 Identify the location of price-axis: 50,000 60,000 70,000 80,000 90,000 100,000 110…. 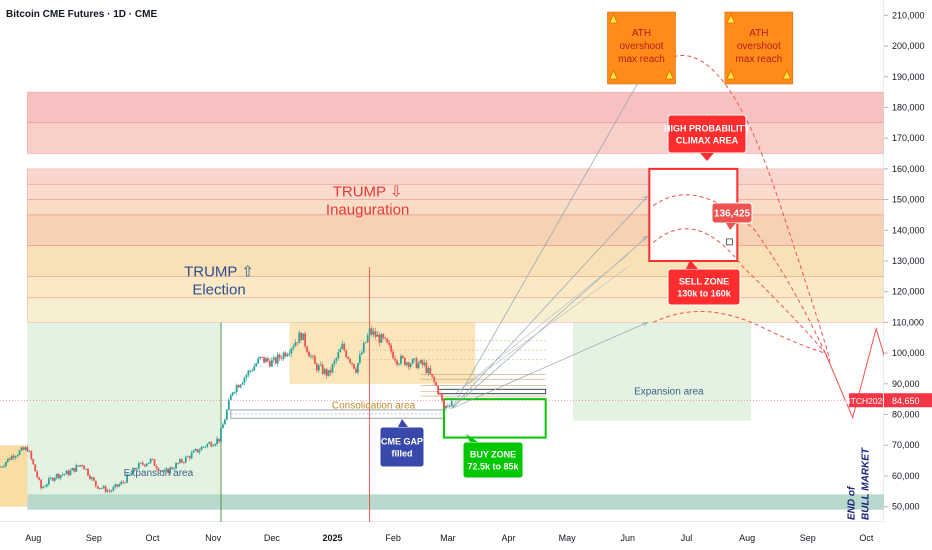
(888, 275).